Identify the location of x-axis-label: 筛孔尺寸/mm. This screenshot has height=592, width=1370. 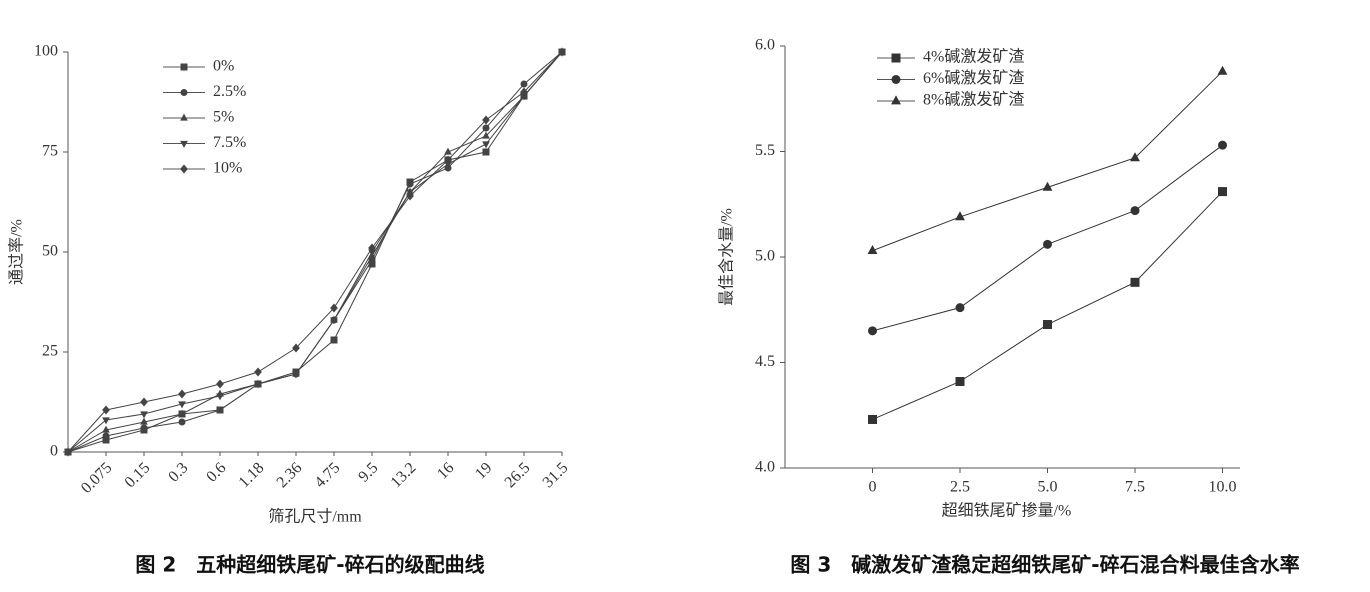
(315, 516).